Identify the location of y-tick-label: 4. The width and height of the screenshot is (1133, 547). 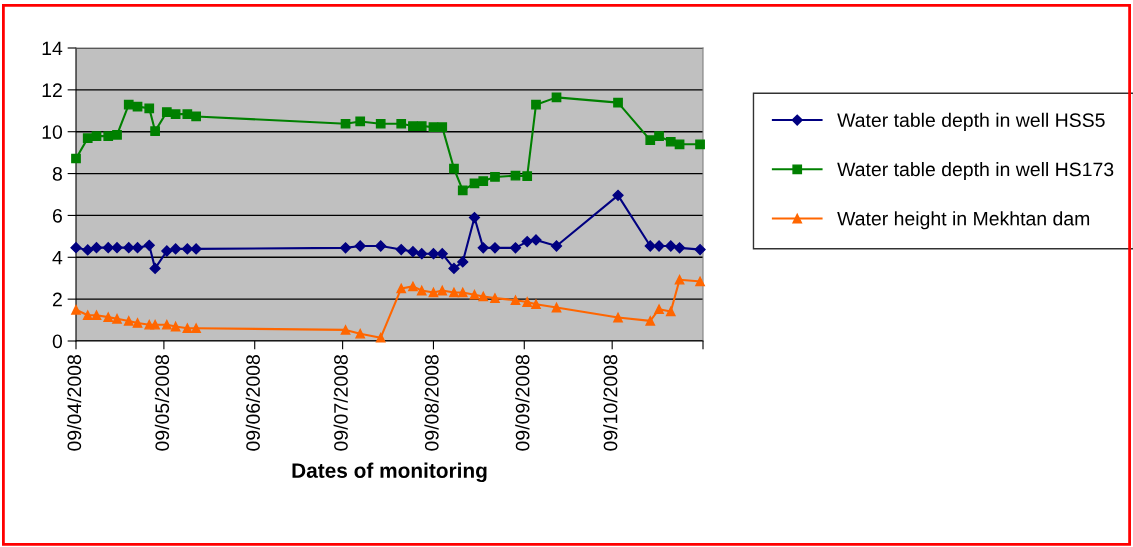
(57, 257).